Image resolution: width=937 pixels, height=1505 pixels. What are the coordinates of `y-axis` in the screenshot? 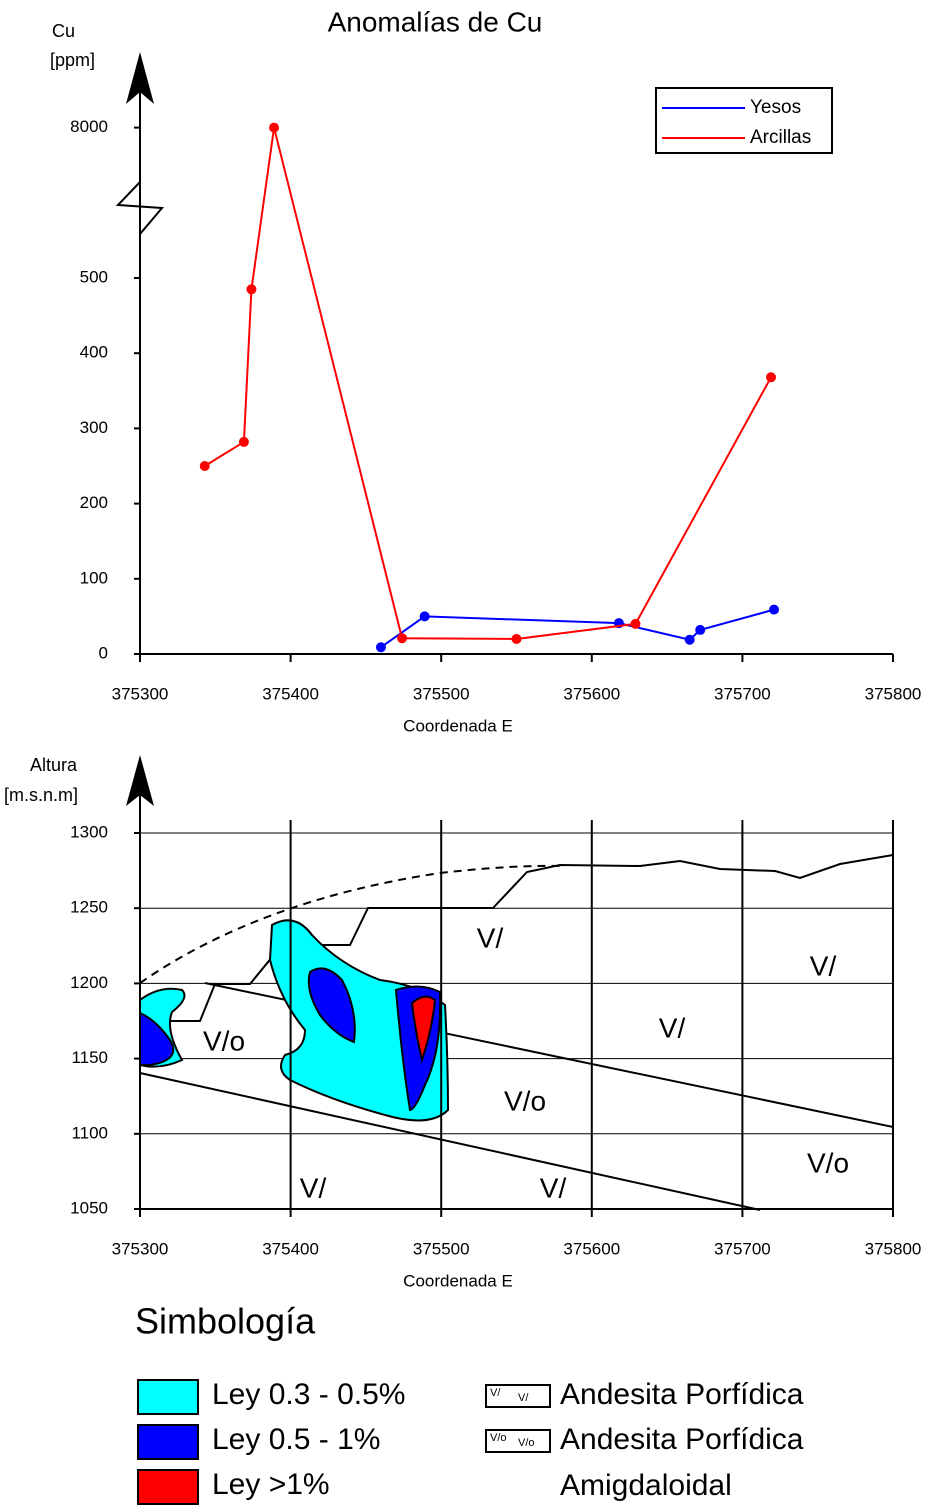 It's located at (140, 373).